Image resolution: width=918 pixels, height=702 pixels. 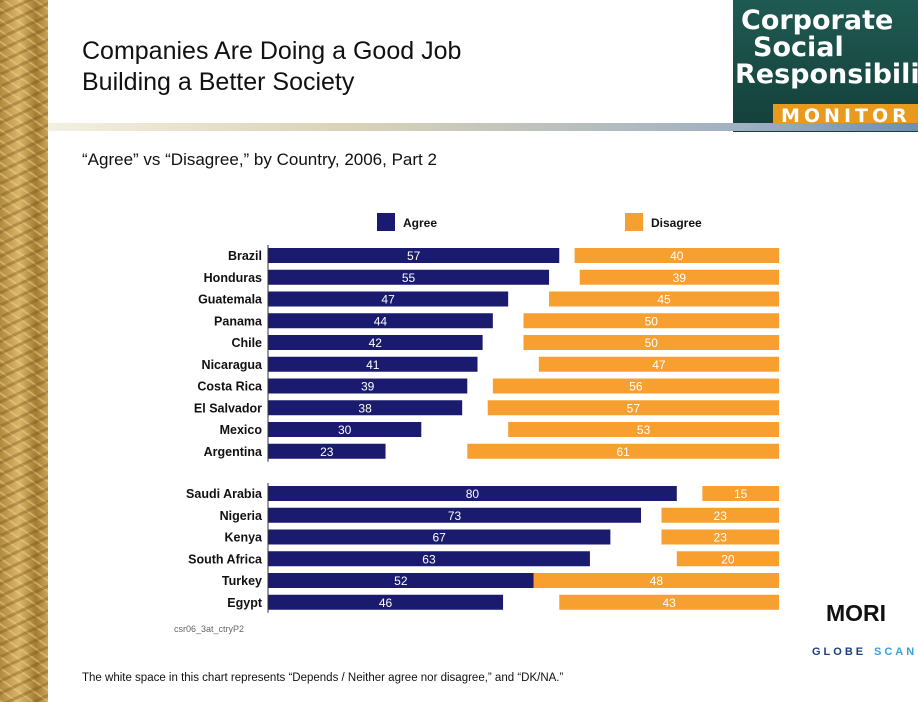 I want to click on bar-agree-egypt, so click(x=386, y=602).